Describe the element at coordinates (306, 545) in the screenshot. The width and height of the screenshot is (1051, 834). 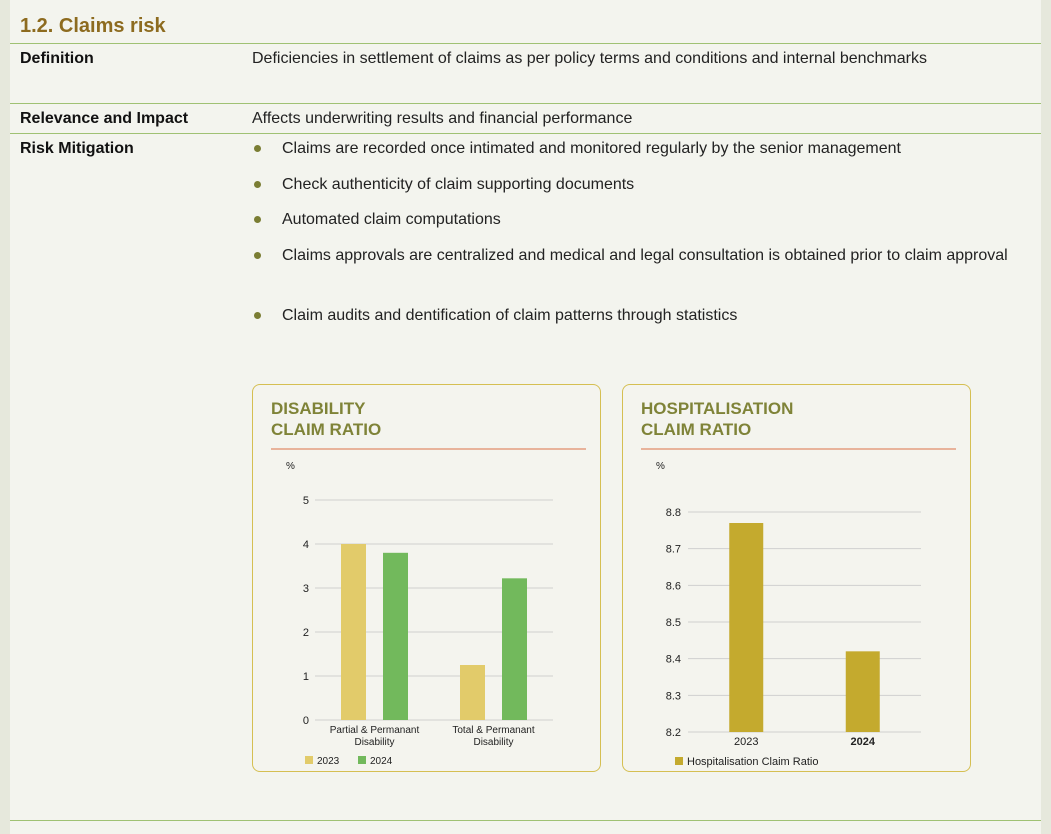
I see `y-tick-label: 4` at that location.